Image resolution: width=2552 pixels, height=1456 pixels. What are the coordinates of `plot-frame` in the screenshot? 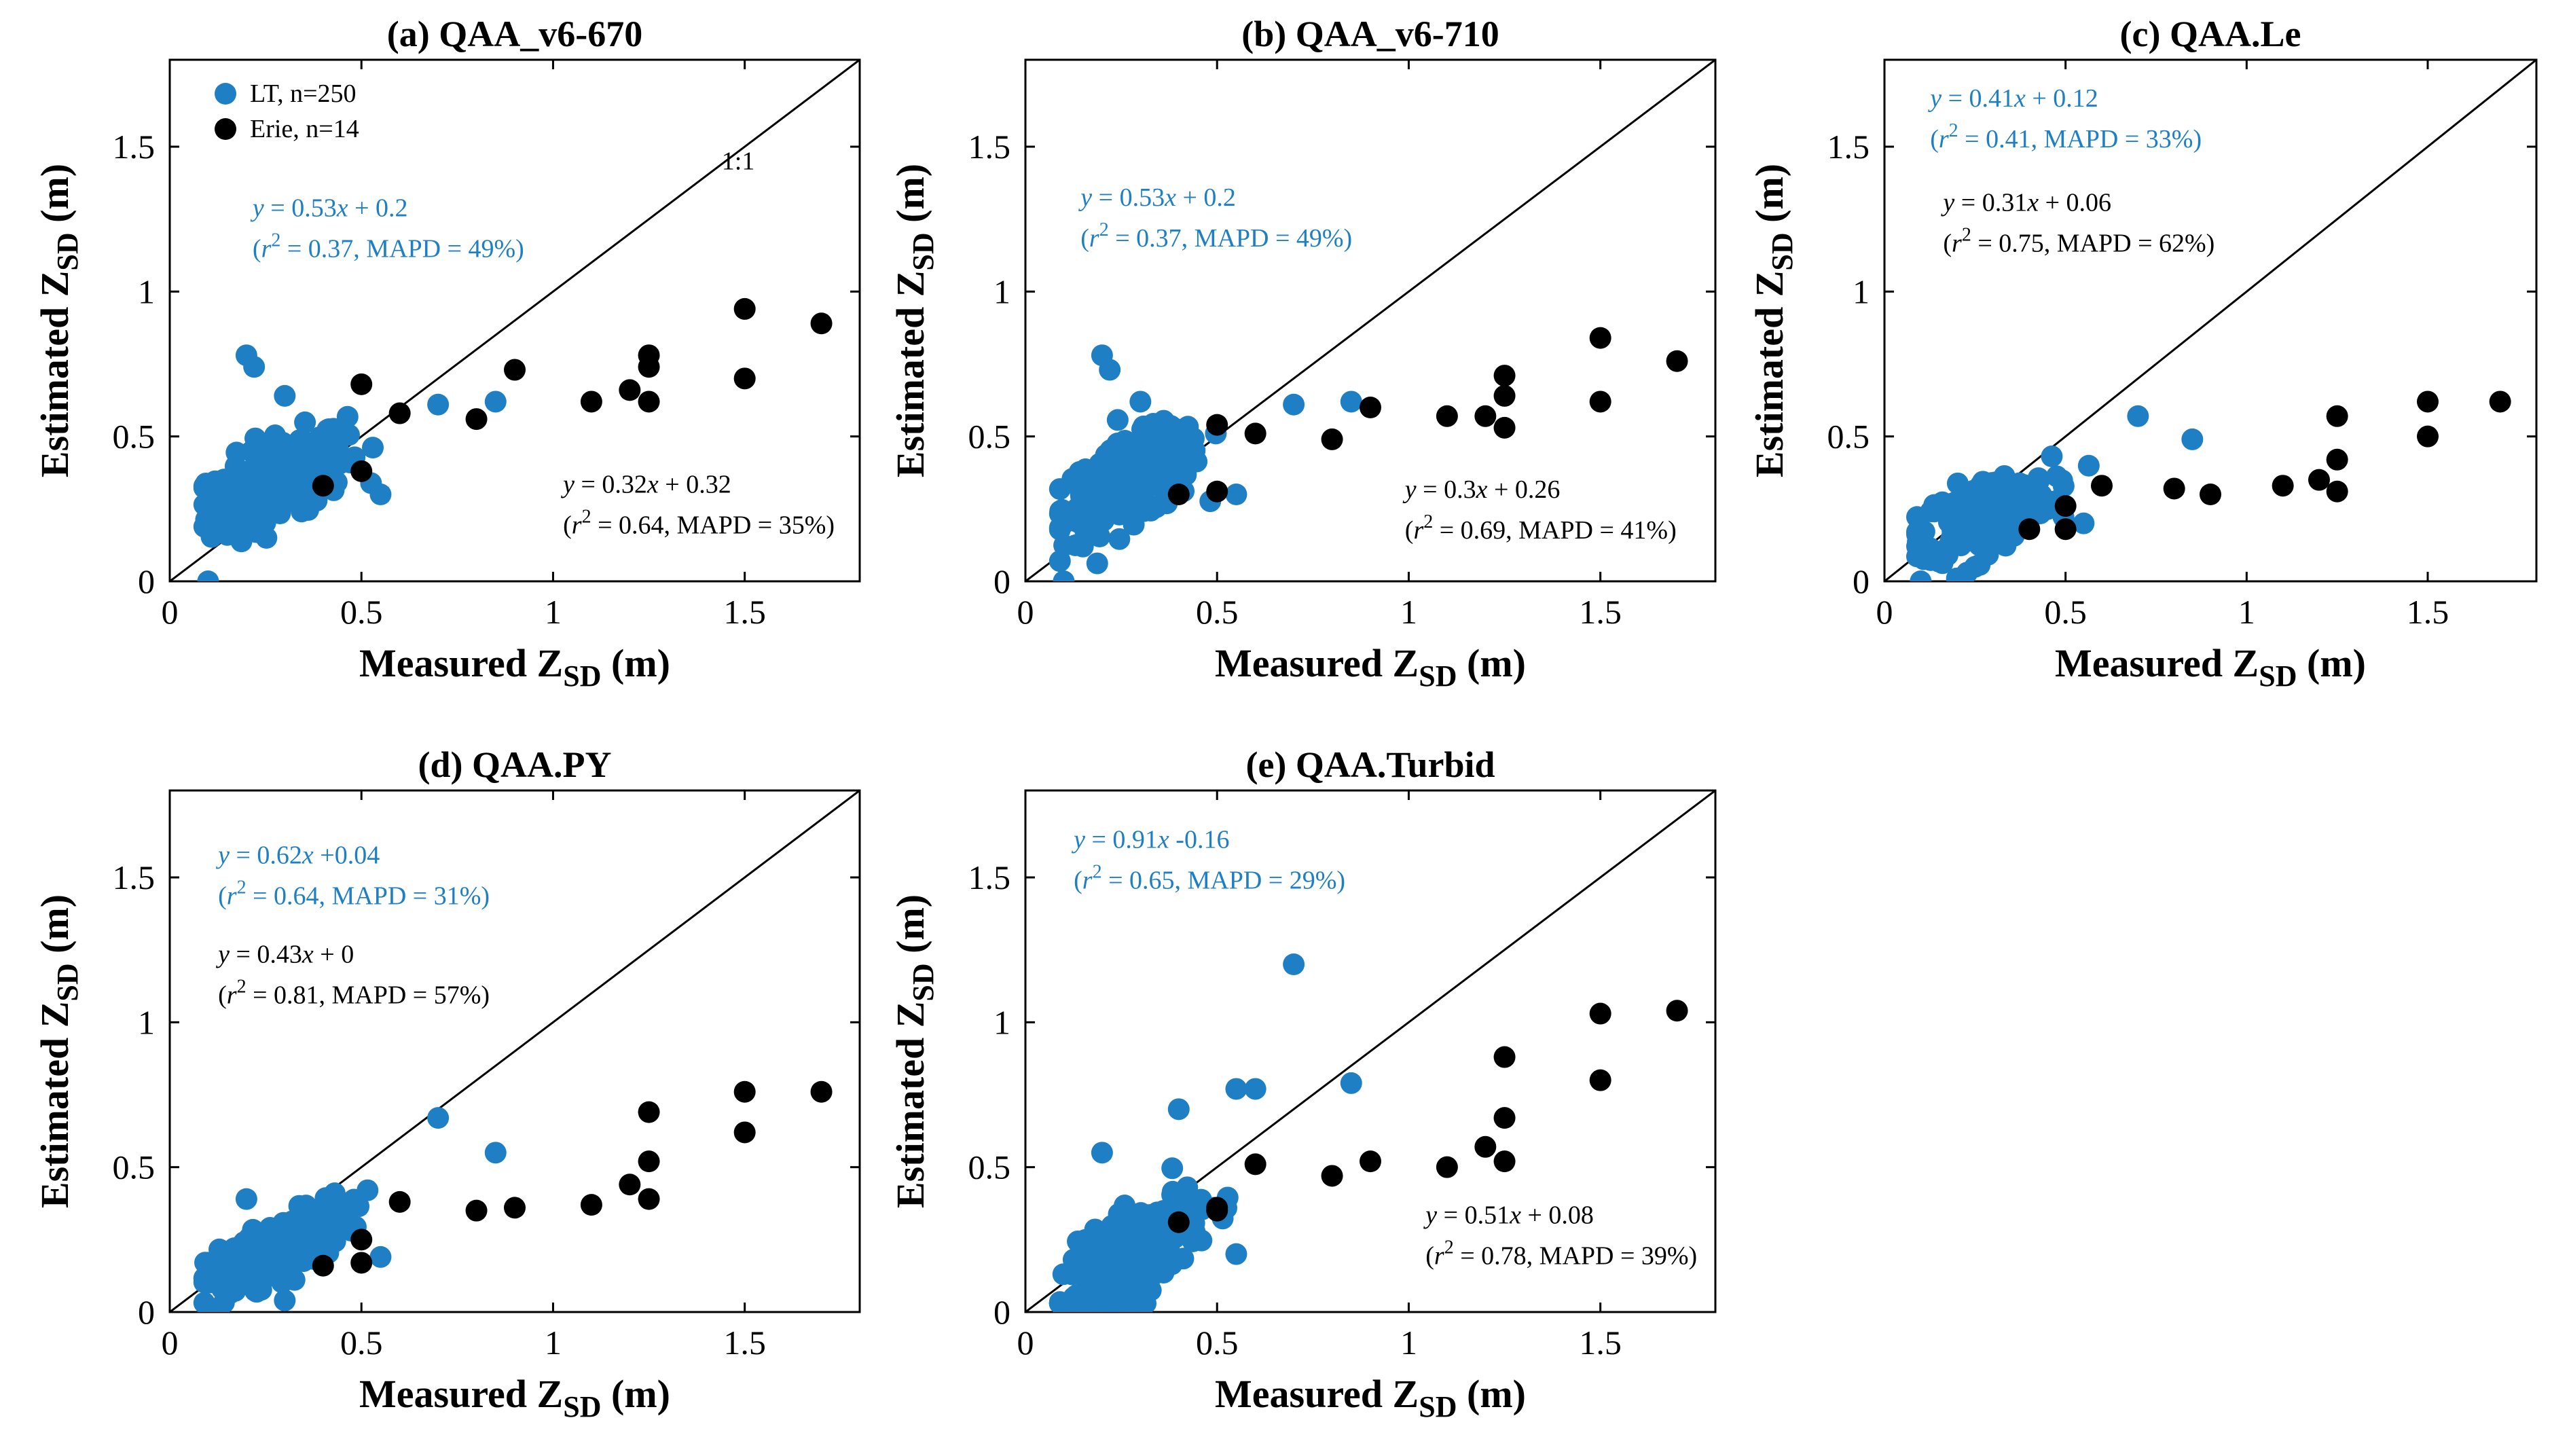 It's located at (1370, 320).